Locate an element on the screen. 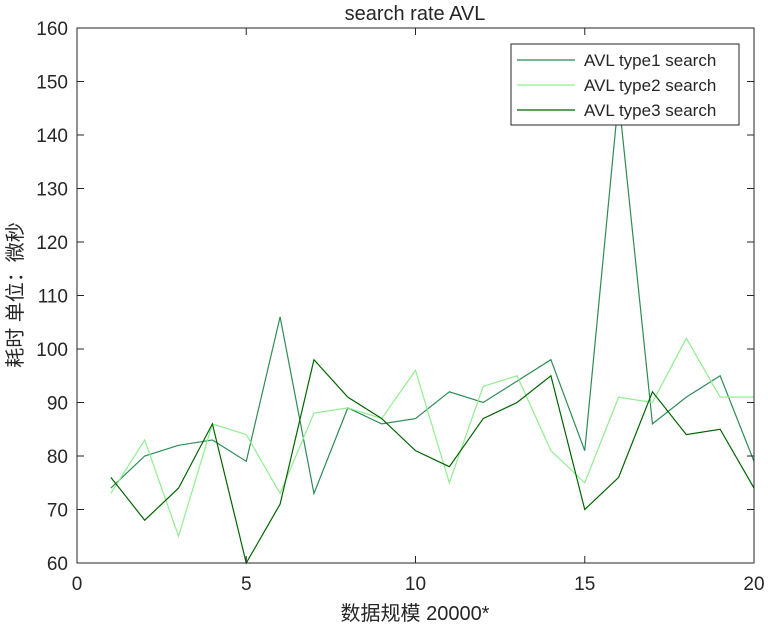  y-tick-label: 100 is located at coordinates (52, 350).